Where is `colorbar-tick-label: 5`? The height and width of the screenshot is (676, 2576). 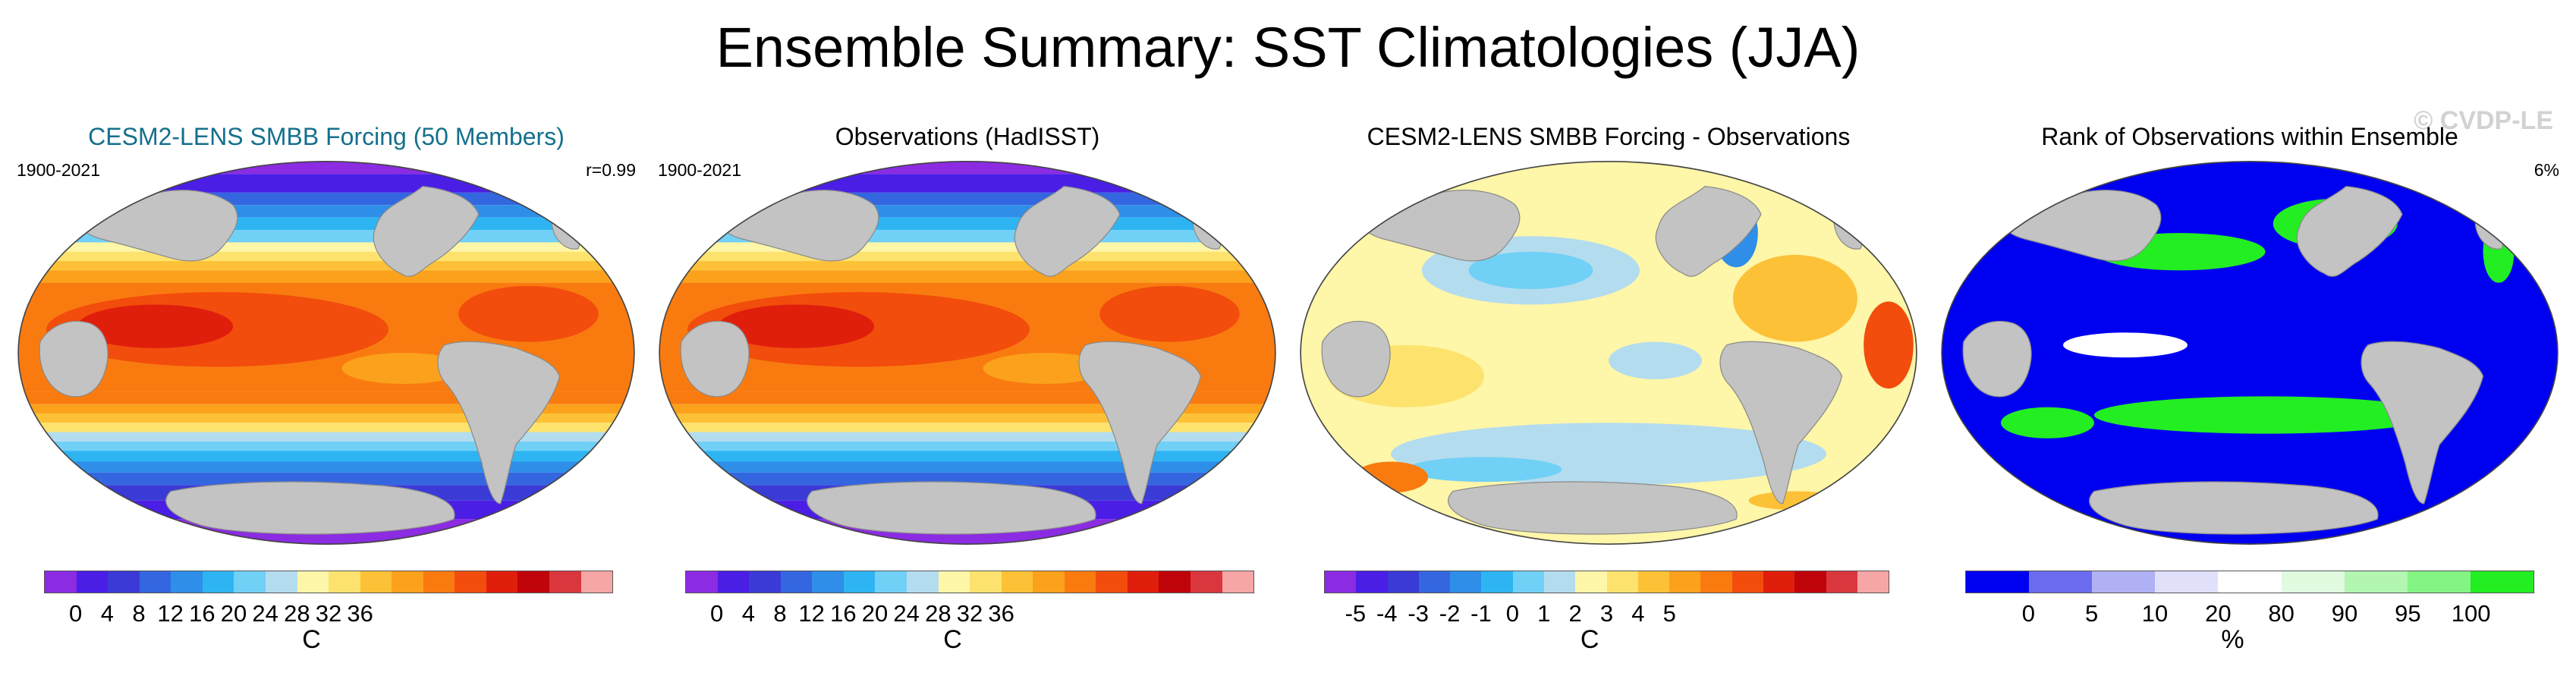 colorbar-tick-label: 5 is located at coordinates (2092, 613).